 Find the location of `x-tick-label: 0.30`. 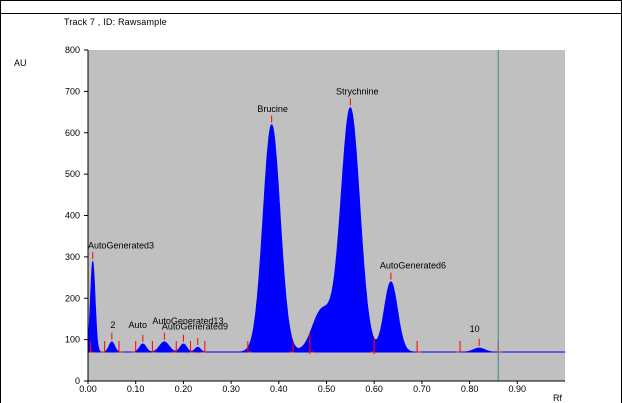

x-tick-label: 0.30 is located at coordinates (231, 389).